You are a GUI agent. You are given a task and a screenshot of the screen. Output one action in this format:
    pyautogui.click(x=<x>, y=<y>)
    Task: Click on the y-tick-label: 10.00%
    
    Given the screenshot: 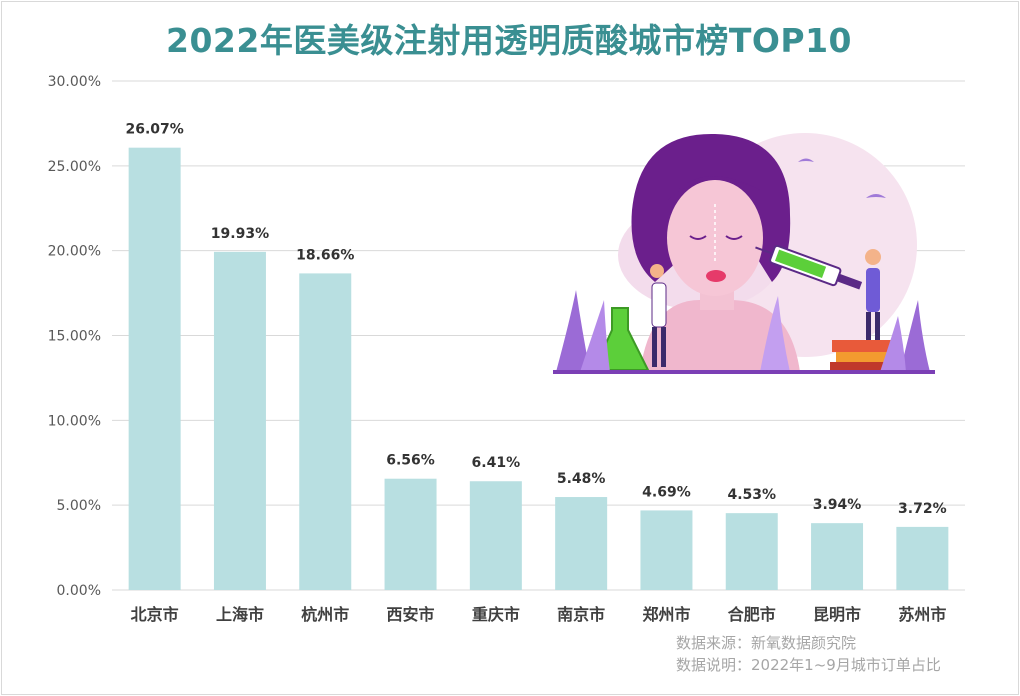 What is the action you would take?
    pyautogui.click(x=74, y=421)
    